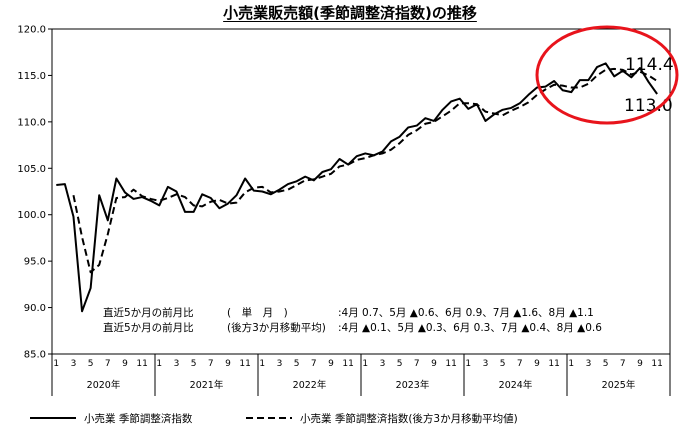 Image resolution: width=700 pixels, height=433 pixels. What do you see at coordinates (207, 385) in the screenshot?
I see `x-year-label: 2021年` at bounding box center [207, 385].